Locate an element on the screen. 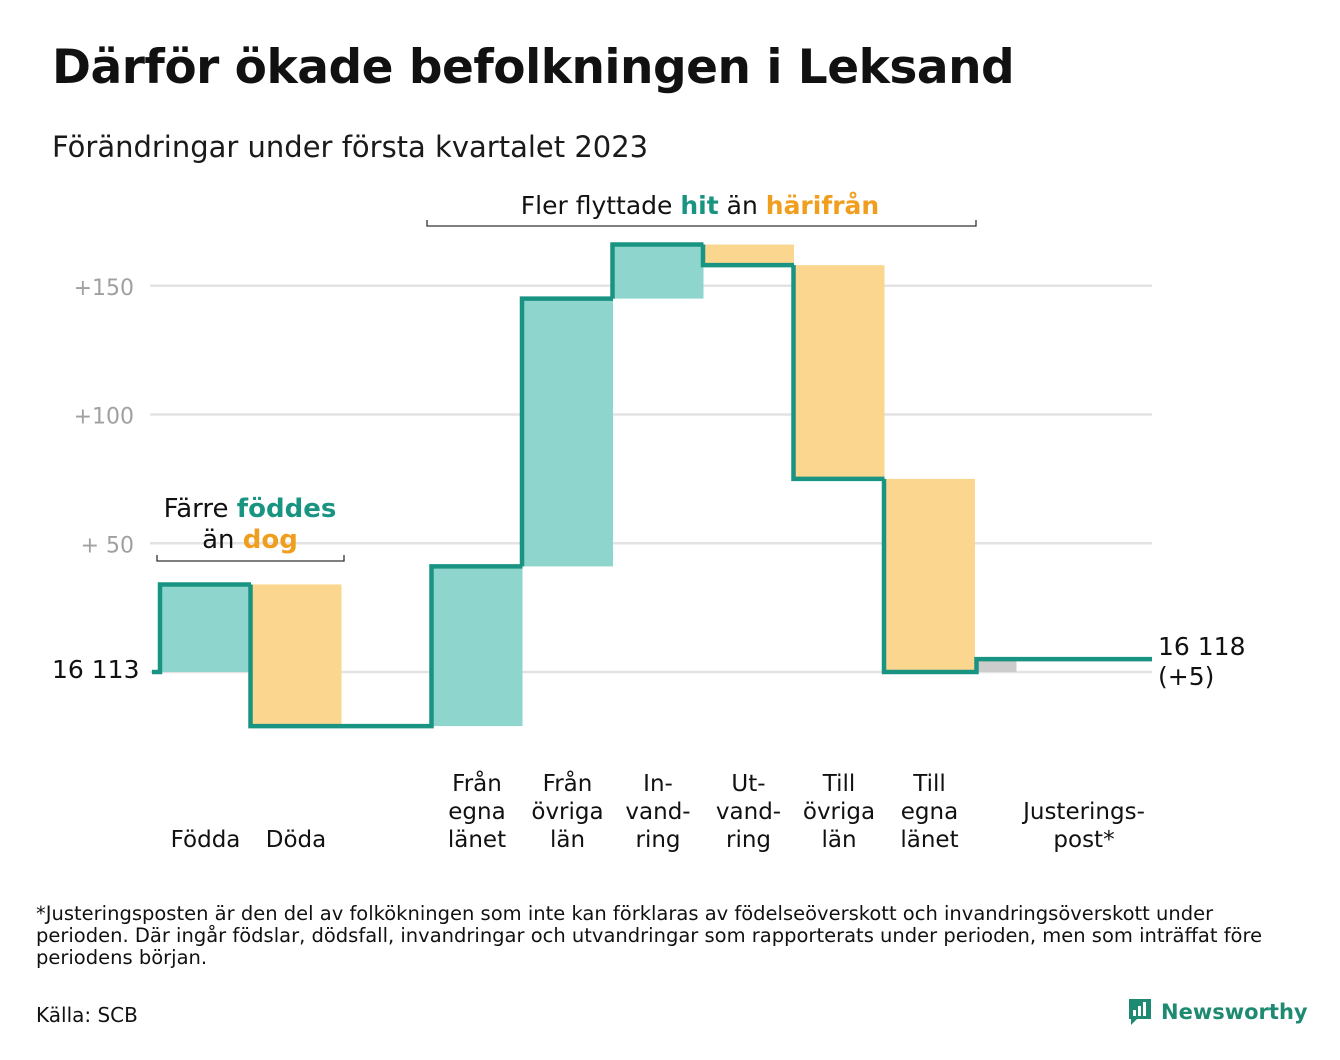 Image resolution: width=1340 pixels, height=1060 pixels. y-tick-label: + 50 is located at coordinates (107, 545).